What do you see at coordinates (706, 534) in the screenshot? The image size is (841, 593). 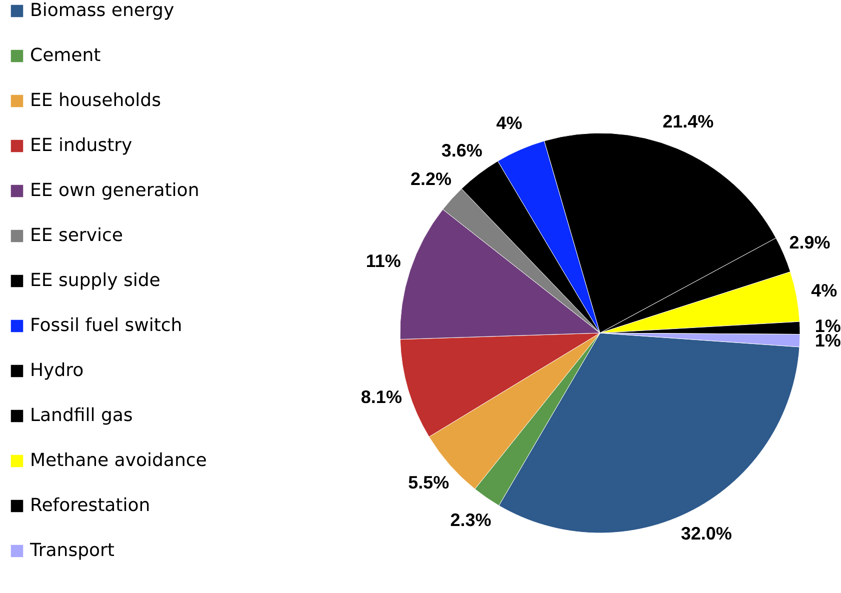 I see `data-label: 32.0%` at bounding box center [706, 534].